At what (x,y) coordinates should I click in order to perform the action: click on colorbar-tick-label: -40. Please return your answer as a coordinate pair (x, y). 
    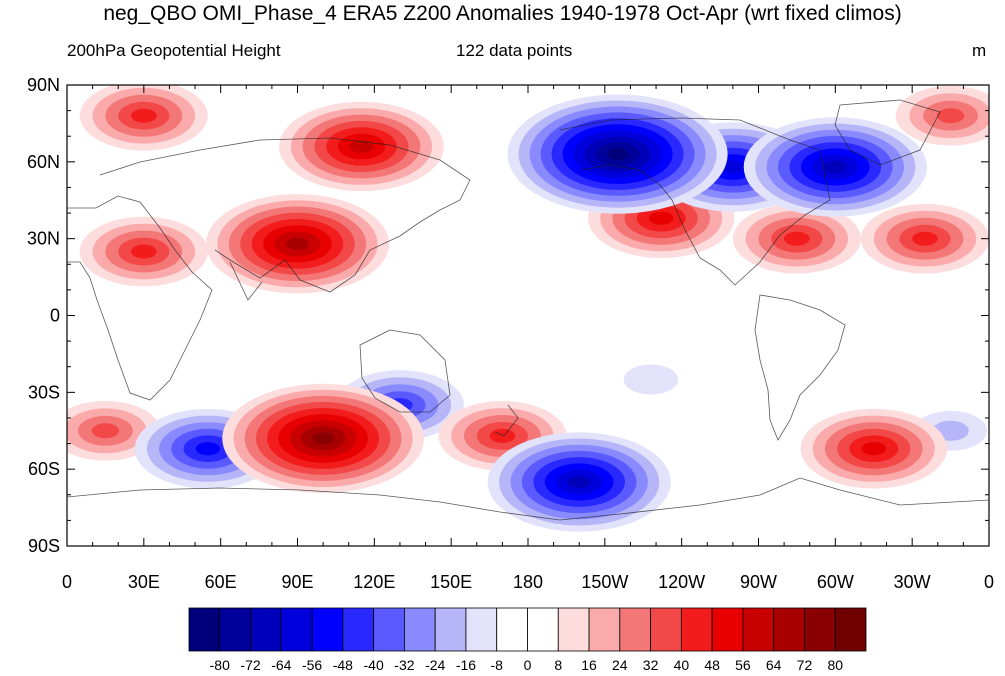
    Looking at the image, I should click on (374, 665).